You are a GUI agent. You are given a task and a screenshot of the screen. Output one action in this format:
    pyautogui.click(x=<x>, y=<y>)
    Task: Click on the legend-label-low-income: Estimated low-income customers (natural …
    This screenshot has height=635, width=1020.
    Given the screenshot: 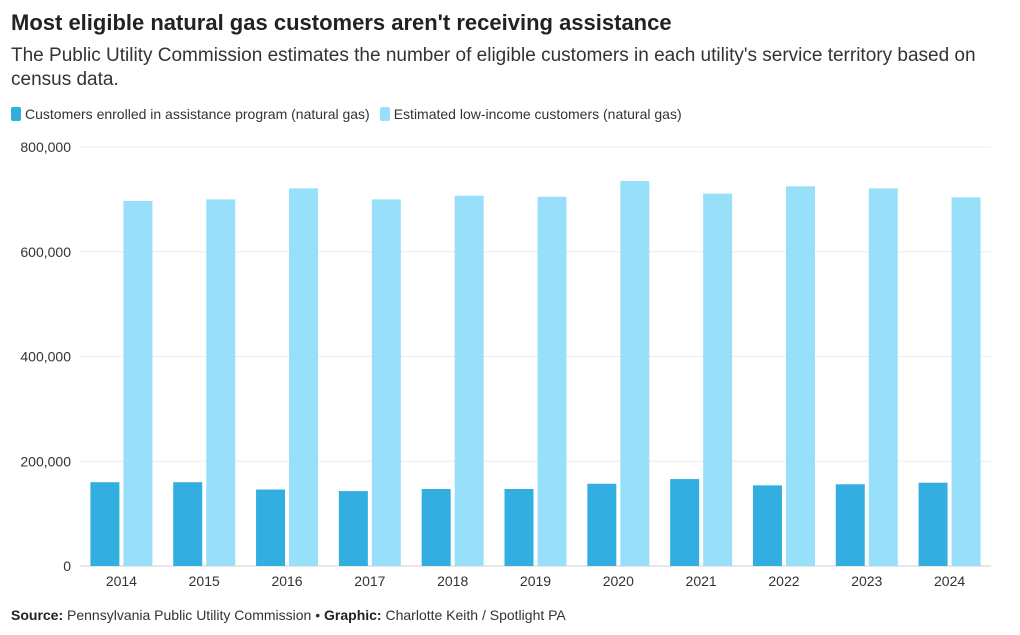 What is the action you would take?
    pyautogui.click(x=537, y=114)
    